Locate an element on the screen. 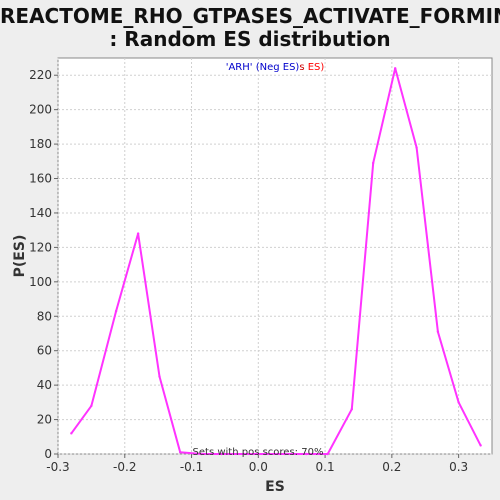 The width and height of the screenshot is (500, 500). y-tick-label: 100 is located at coordinates (40, 282).